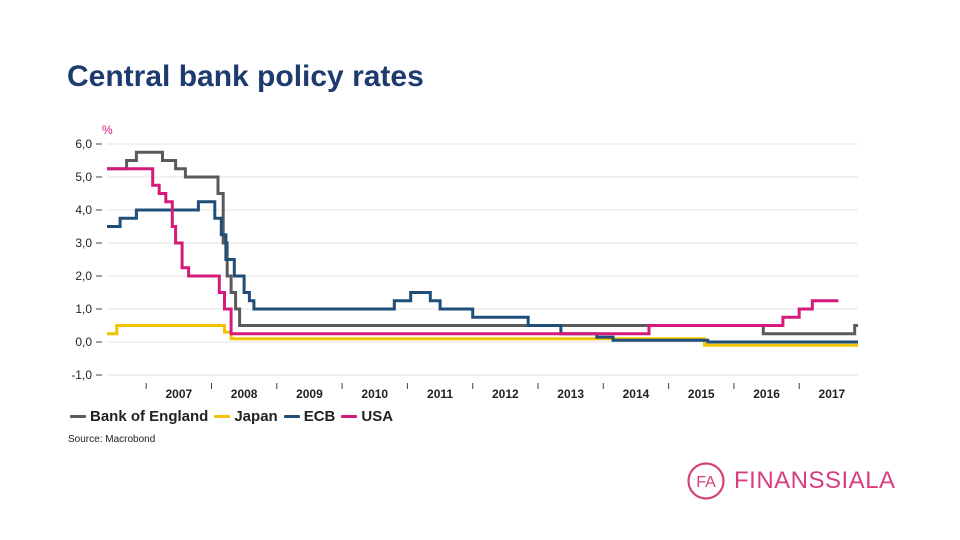  Describe the element at coordinates (374, 394) in the screenshot. I see `x-tick-label: 2010` at that location.